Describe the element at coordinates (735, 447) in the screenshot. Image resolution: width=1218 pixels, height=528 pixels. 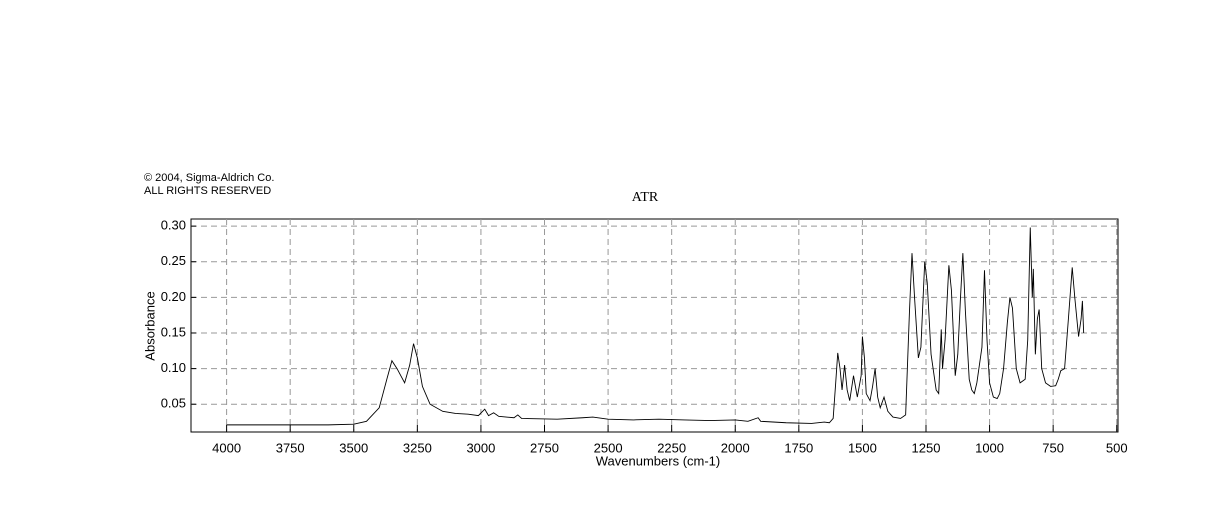
I see `x-tick-label: 2000` at that location.